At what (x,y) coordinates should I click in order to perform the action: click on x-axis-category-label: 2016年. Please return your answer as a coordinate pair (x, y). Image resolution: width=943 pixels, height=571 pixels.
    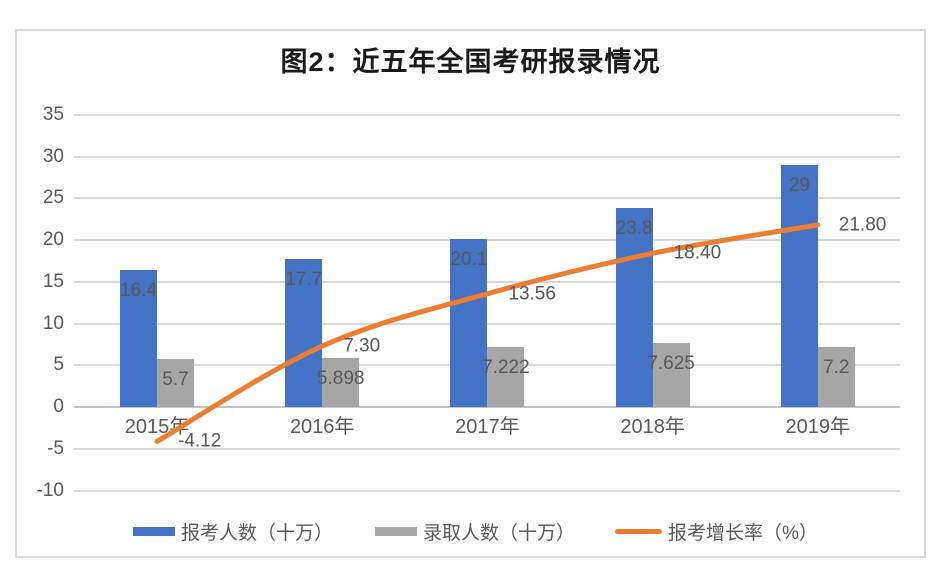
    Looking at the image, I should click on (322, 427).